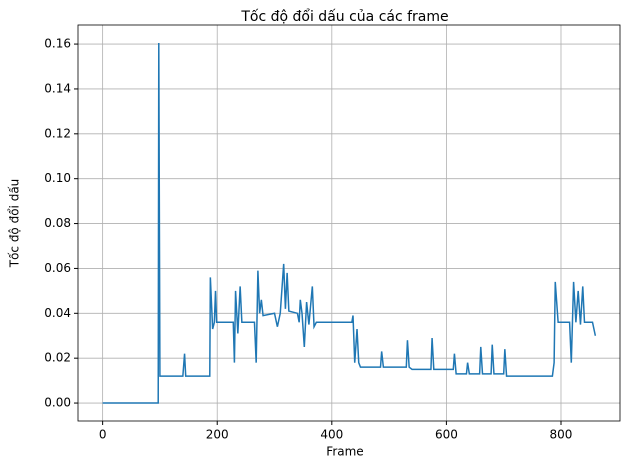  What do you see at coordinates (57, 313) in the screenshot?
I see `y-tick-label: 0.04` at bounding box center [57, 313].